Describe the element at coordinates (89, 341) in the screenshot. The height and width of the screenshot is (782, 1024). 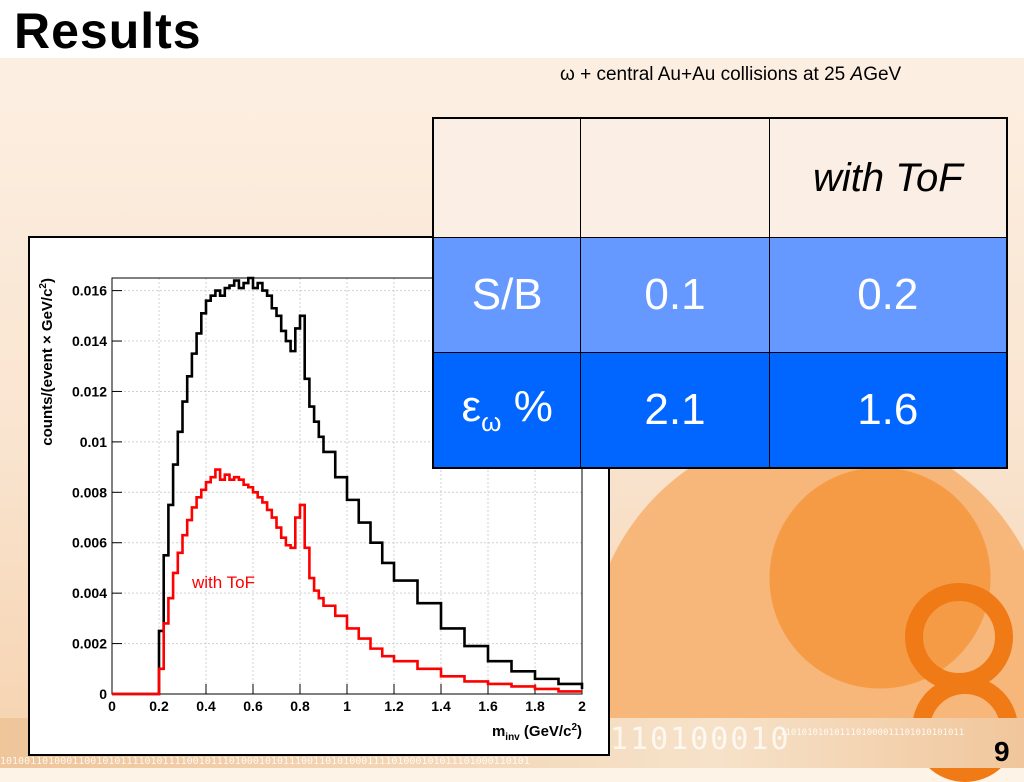
I see `y-tick-label: 0.014` at that location.